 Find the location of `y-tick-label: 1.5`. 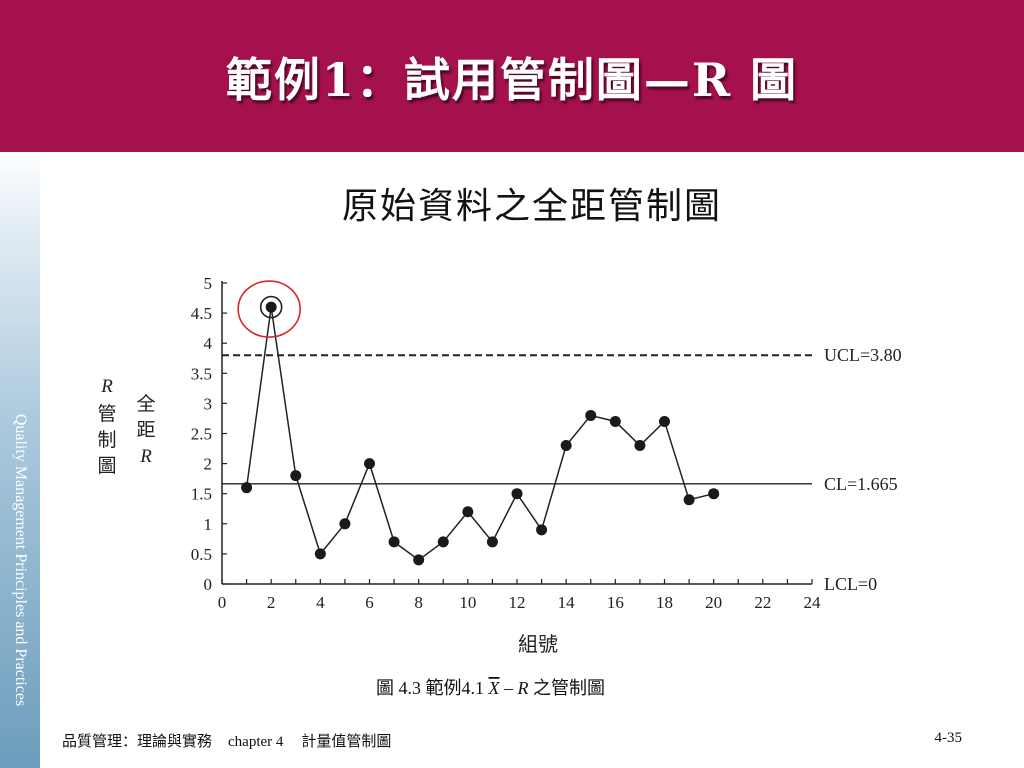

y-tick-label: 1.5 is located at coordinates (201, 494).